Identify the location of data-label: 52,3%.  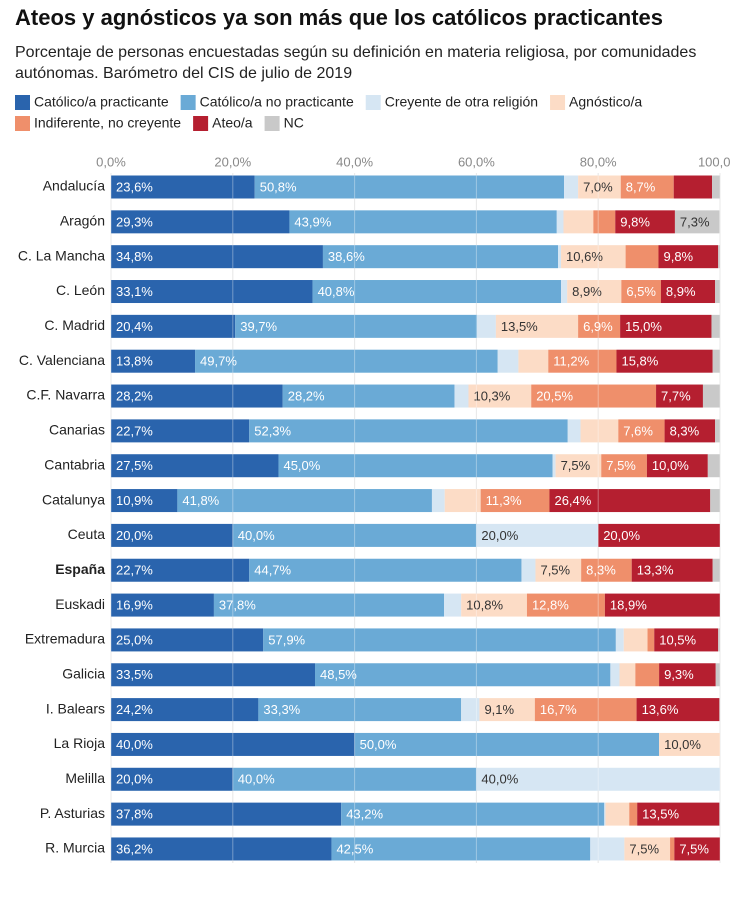
(272, 430).